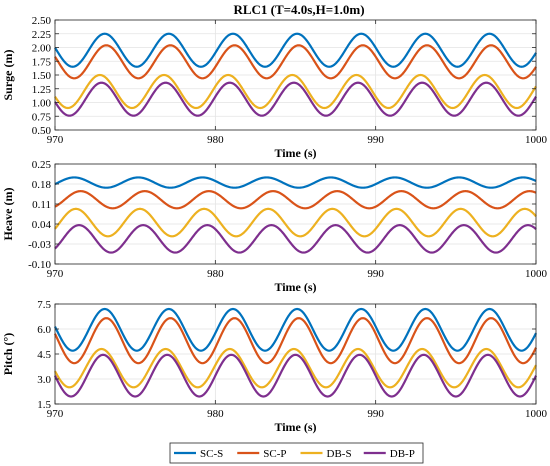  I want to click on y-tick-label: 1.25, so click(42, 90).